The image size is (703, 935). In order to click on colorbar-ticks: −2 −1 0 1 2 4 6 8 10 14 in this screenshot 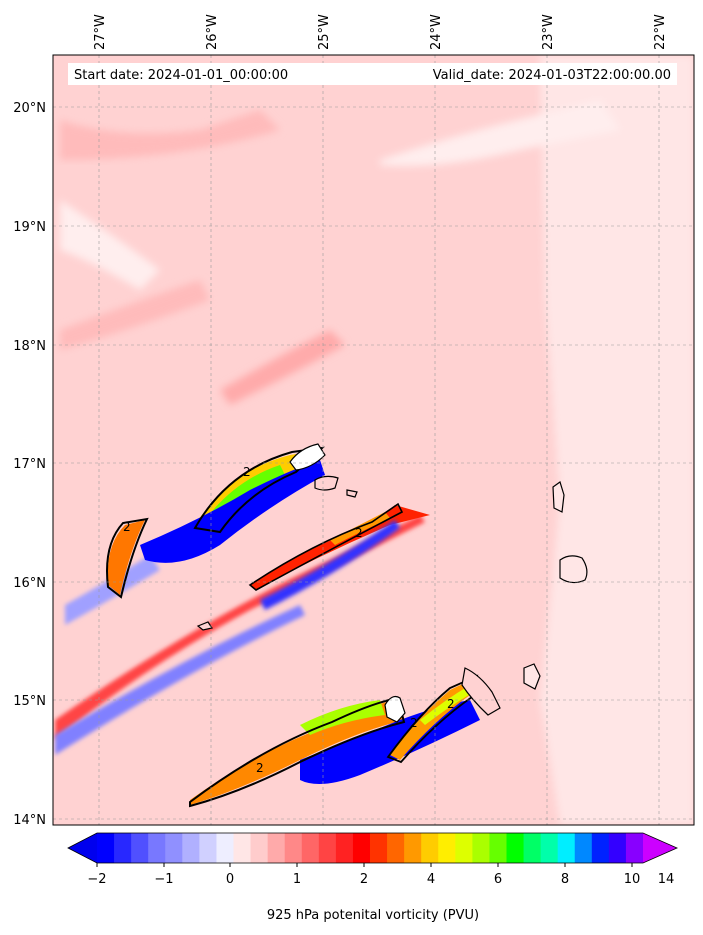, I will do `click(380, 879)`.